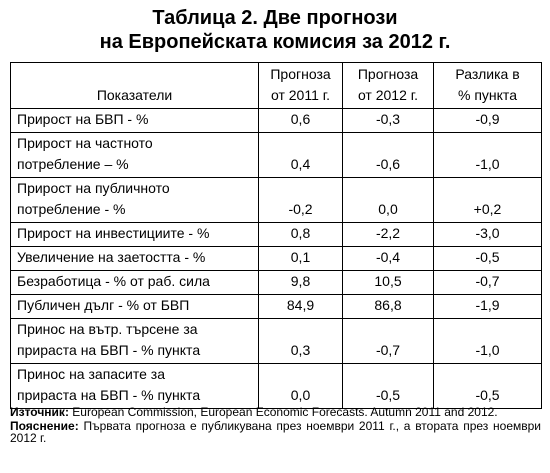 Image resolution: width=550 pixels, height=473 pixels. What do you see at coordinates (300, 282) in the screenshot?
I see `value-cell: 9,8` at bounding box center [300, 282].